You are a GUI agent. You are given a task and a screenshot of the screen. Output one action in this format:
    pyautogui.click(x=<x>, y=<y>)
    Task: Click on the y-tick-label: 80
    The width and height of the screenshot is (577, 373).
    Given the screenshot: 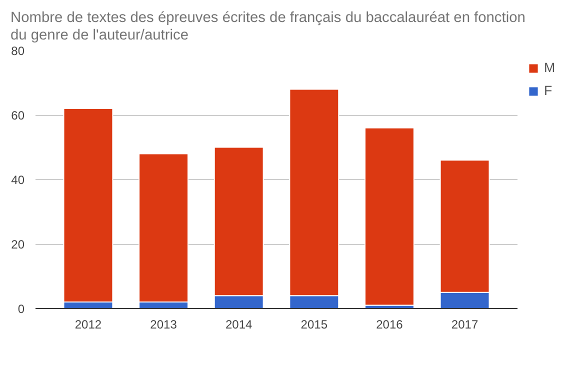 What is the action you would take?
    pyautogui.click(x=18, y=51)
    